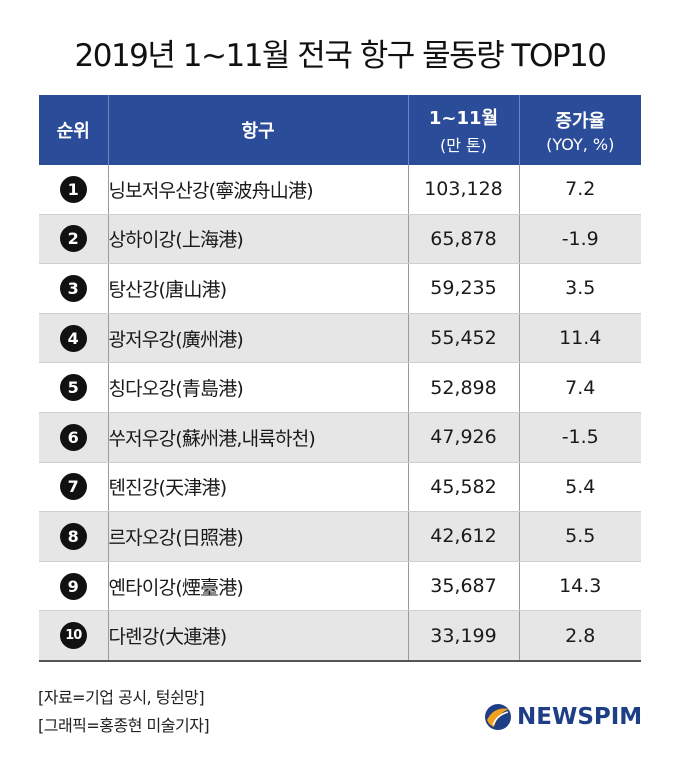 Image resolution: width=680 pixels, height=772 pixels. Describe the element at coordinates (580, 717) in the screenshot. I see `logo-text: NEWSPIM` at that location.